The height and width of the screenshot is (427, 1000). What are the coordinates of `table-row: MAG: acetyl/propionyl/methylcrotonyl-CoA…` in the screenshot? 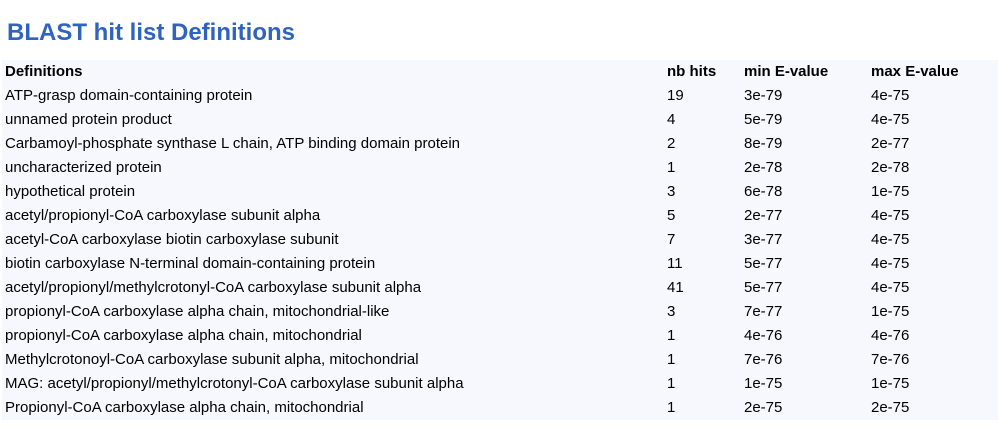 It's located at (500, 384).